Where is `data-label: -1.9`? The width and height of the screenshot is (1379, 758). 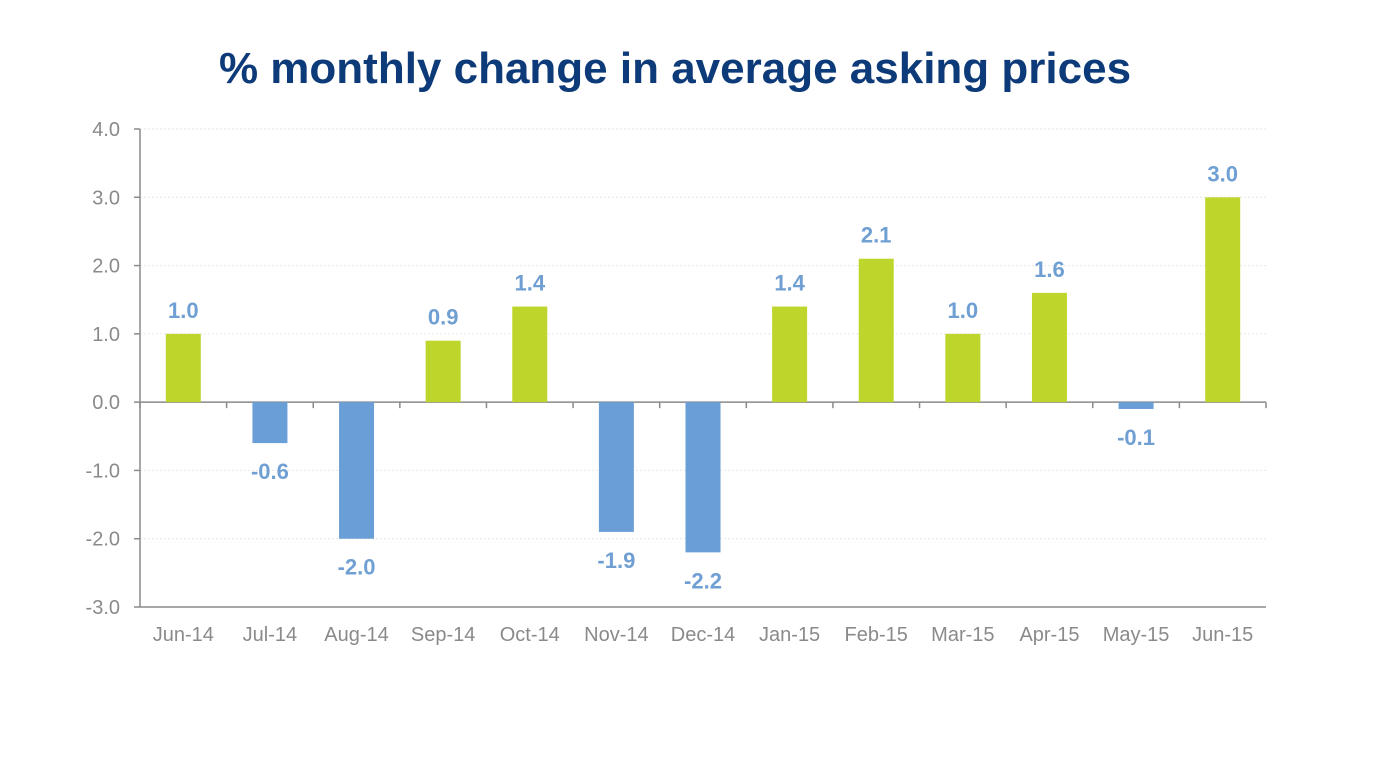
data-label: -1.9 is located at coordinates (616, 560).